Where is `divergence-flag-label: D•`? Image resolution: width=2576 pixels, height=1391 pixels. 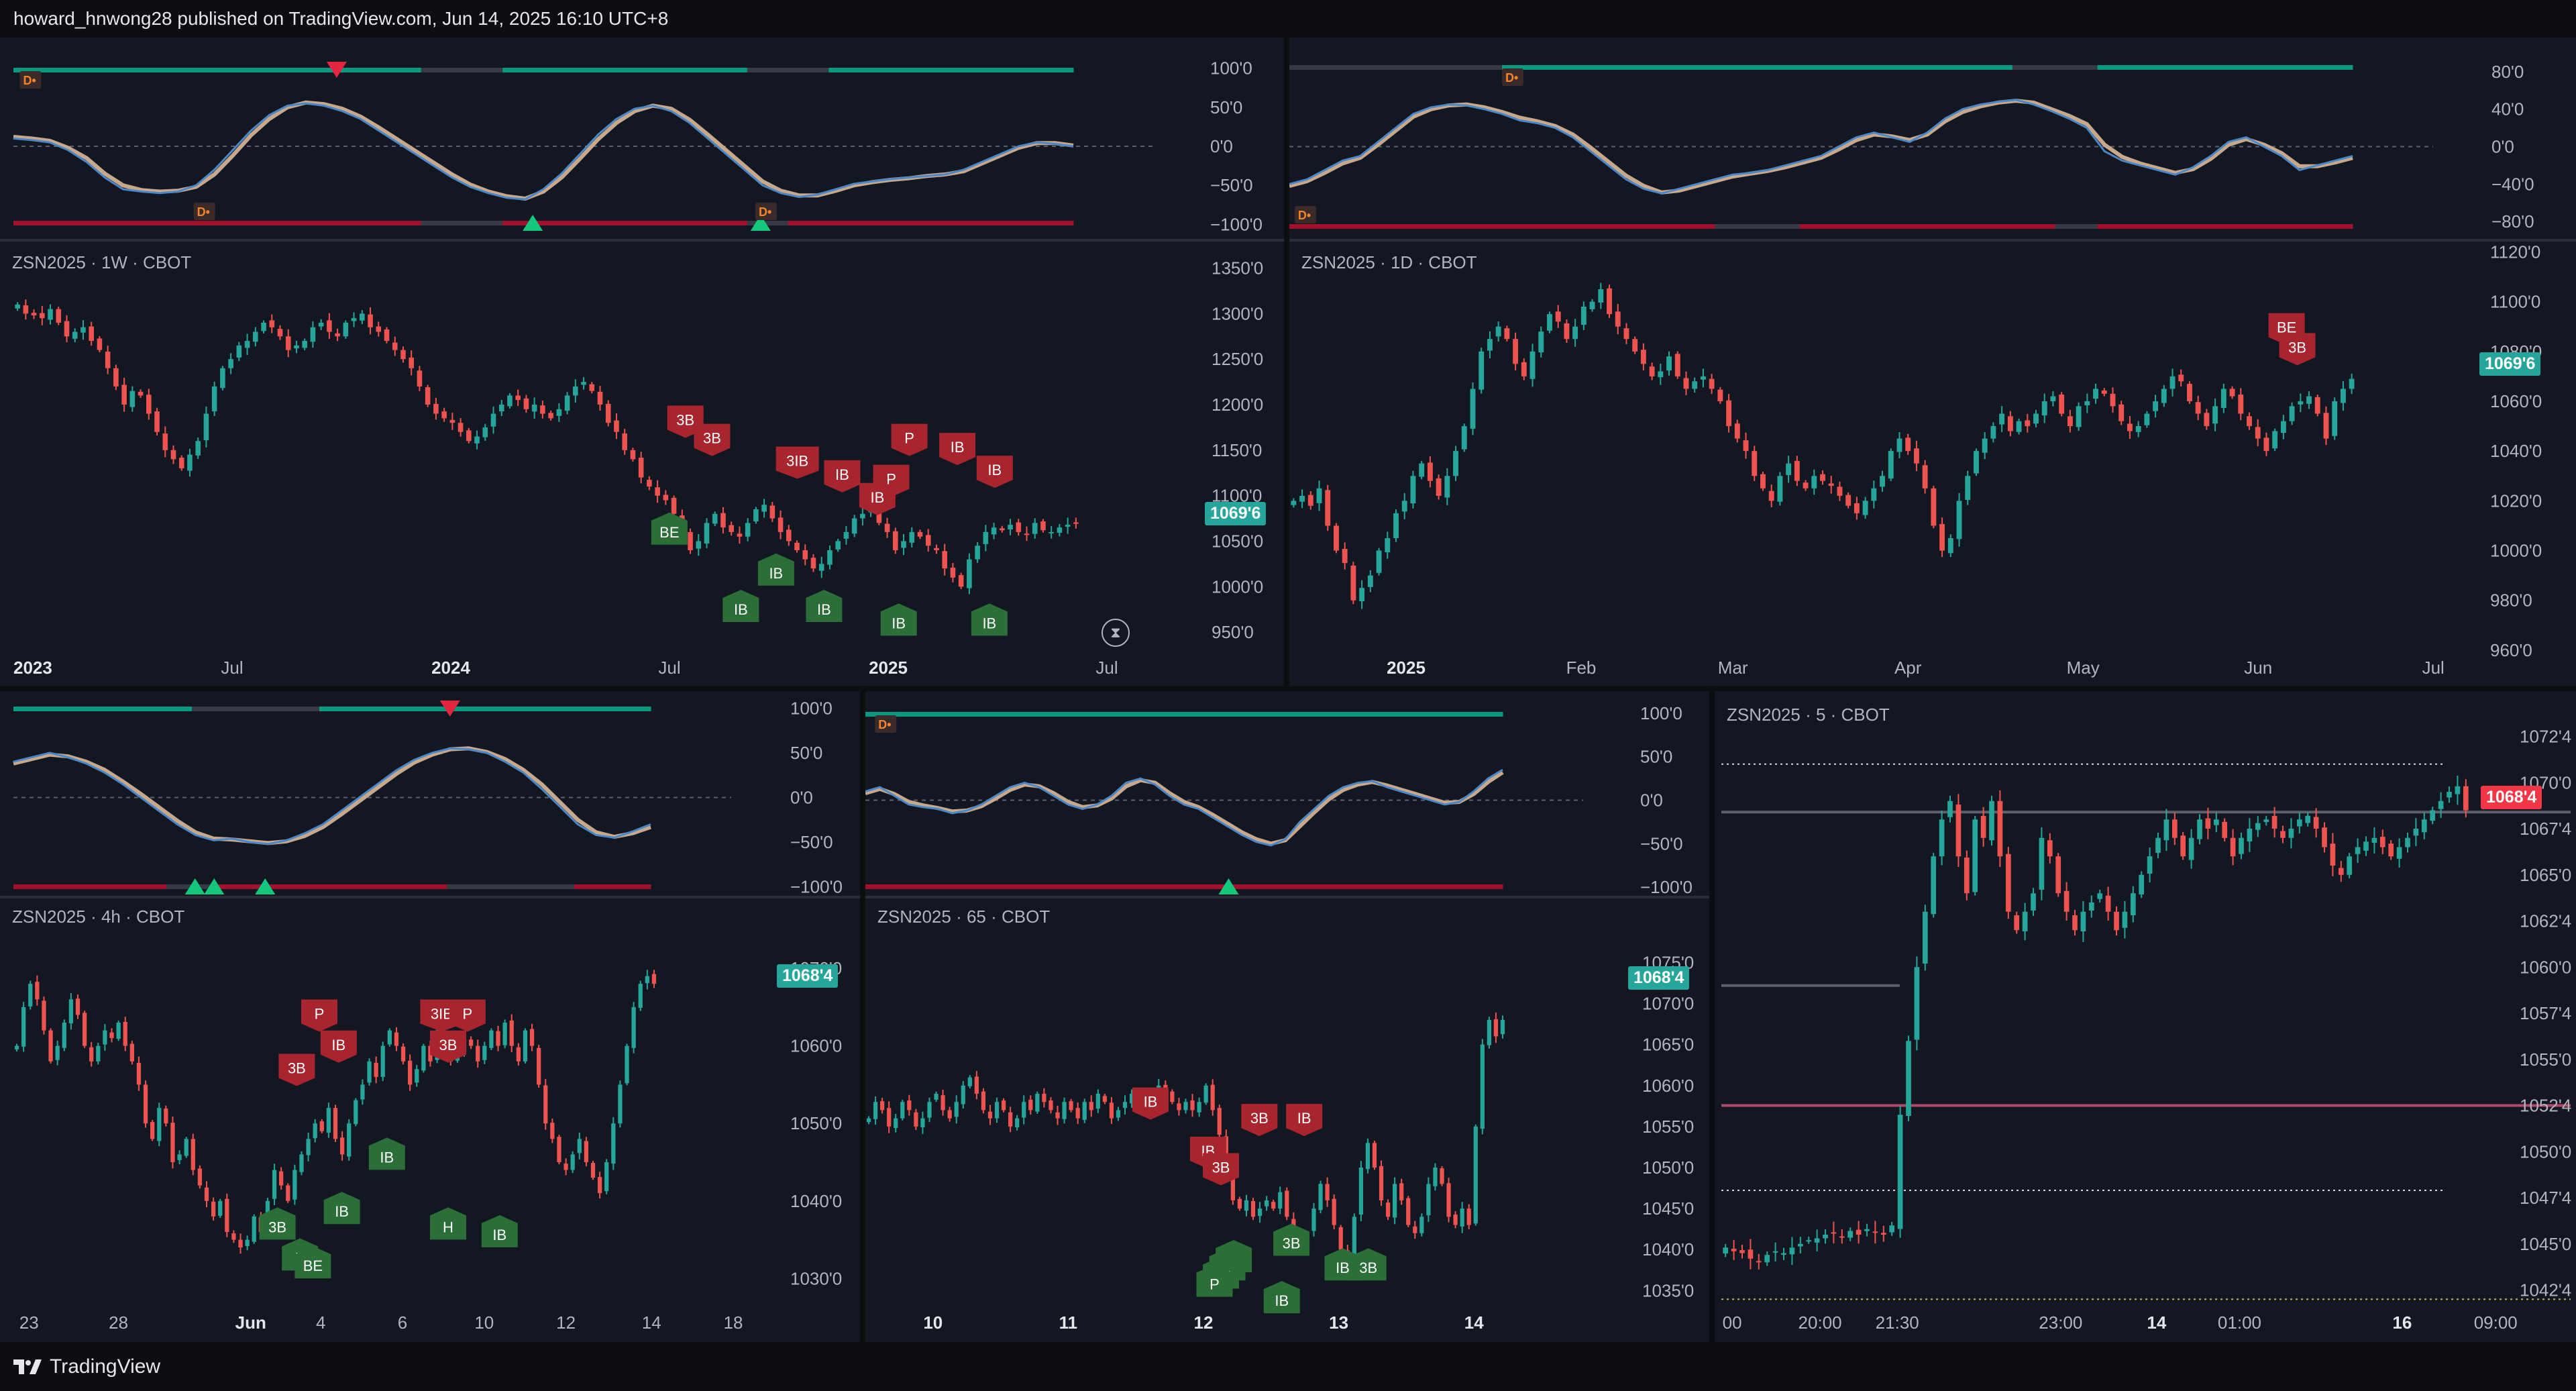 divergence-flag-label: D• is located at coordinates (1304, 215).